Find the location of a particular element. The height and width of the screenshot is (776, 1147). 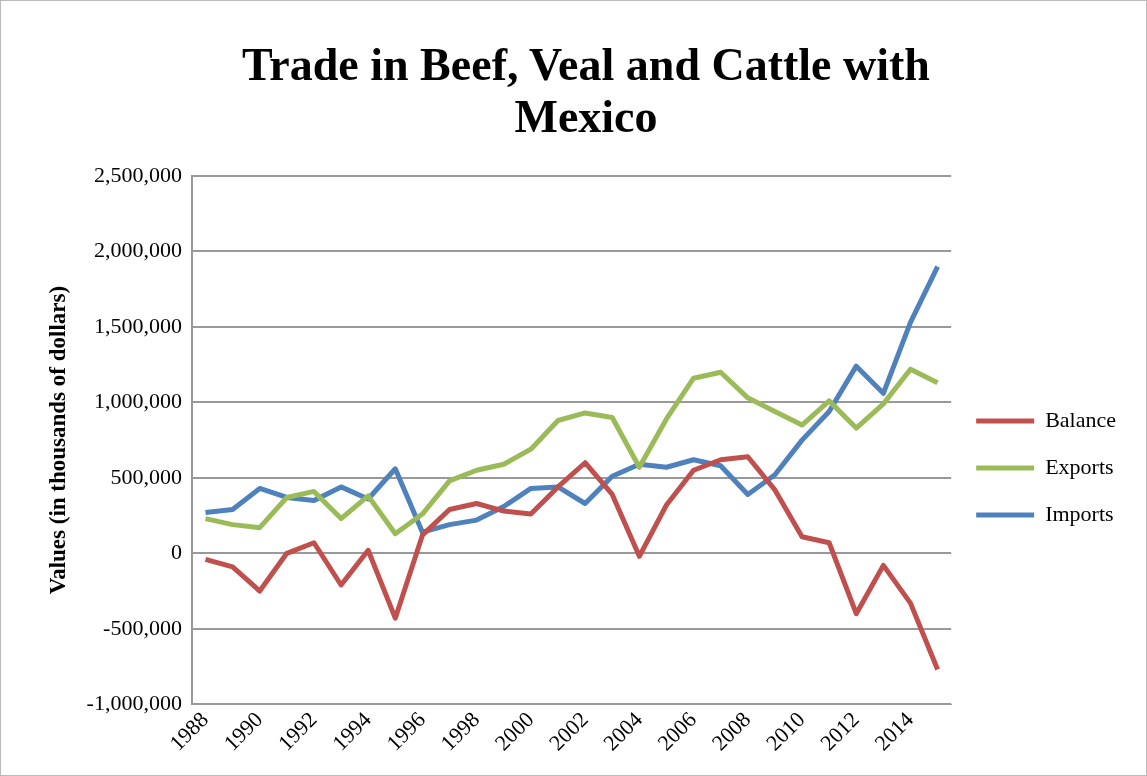

legend-label: Exports is located at coordinates (1079, 466).